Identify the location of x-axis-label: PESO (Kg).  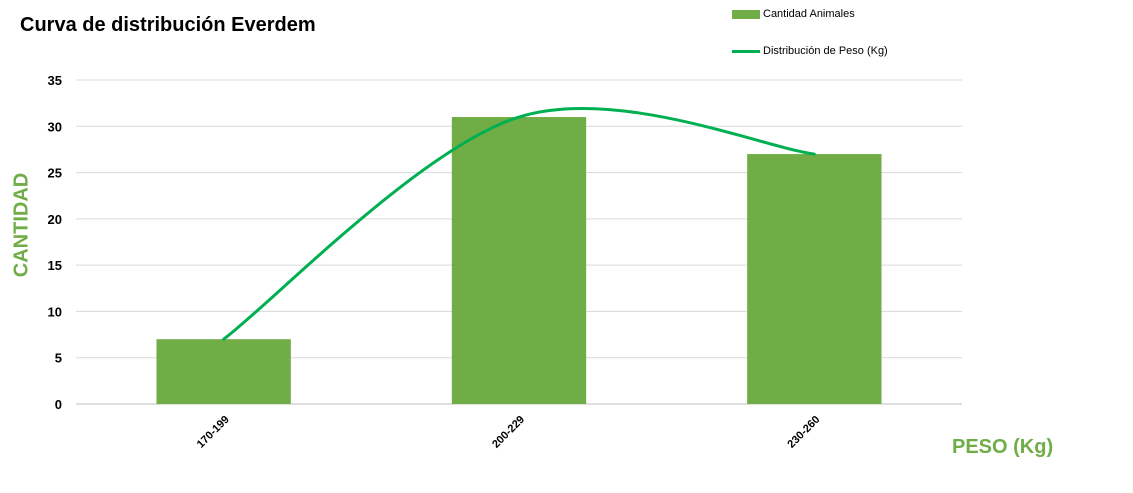
(1003, 447).